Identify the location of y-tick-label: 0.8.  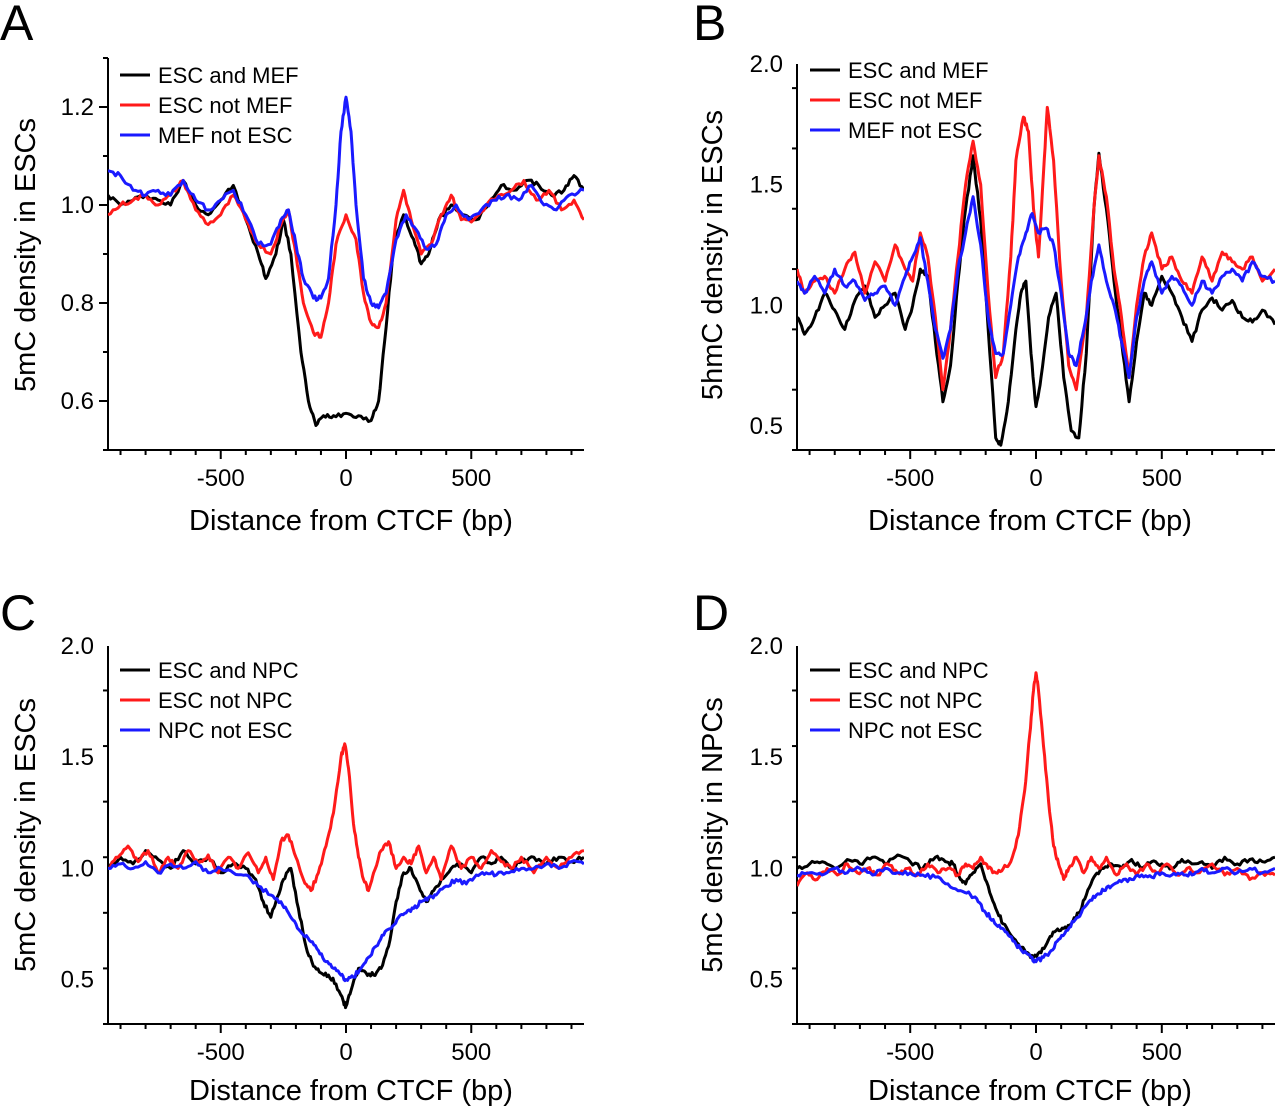
(77, 303).